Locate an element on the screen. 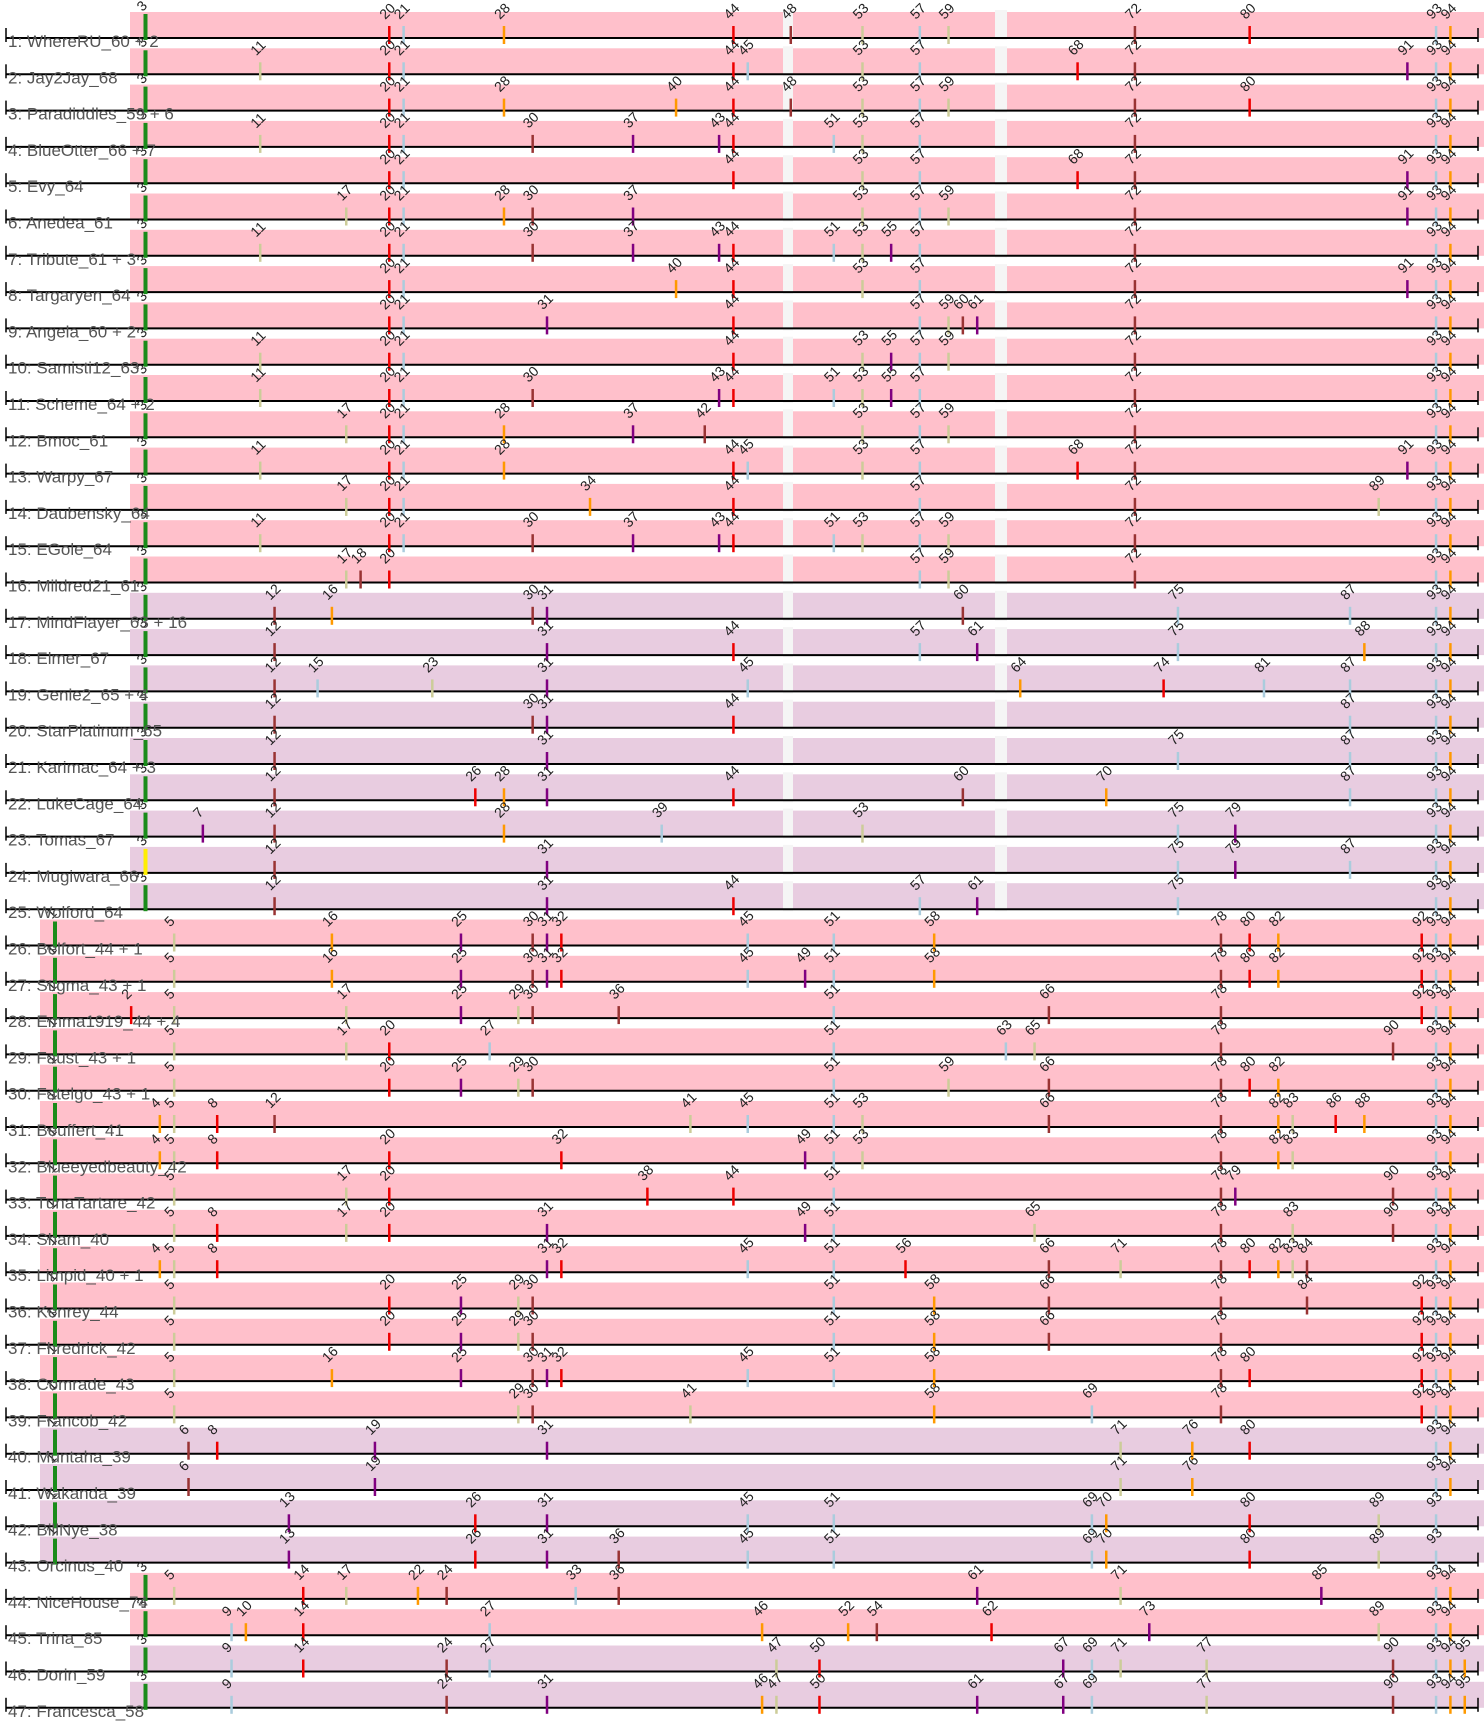 The image size is (1484, 1732). row-label: 11: Scheme_64 + 2 is located at coordinates (81, 404).